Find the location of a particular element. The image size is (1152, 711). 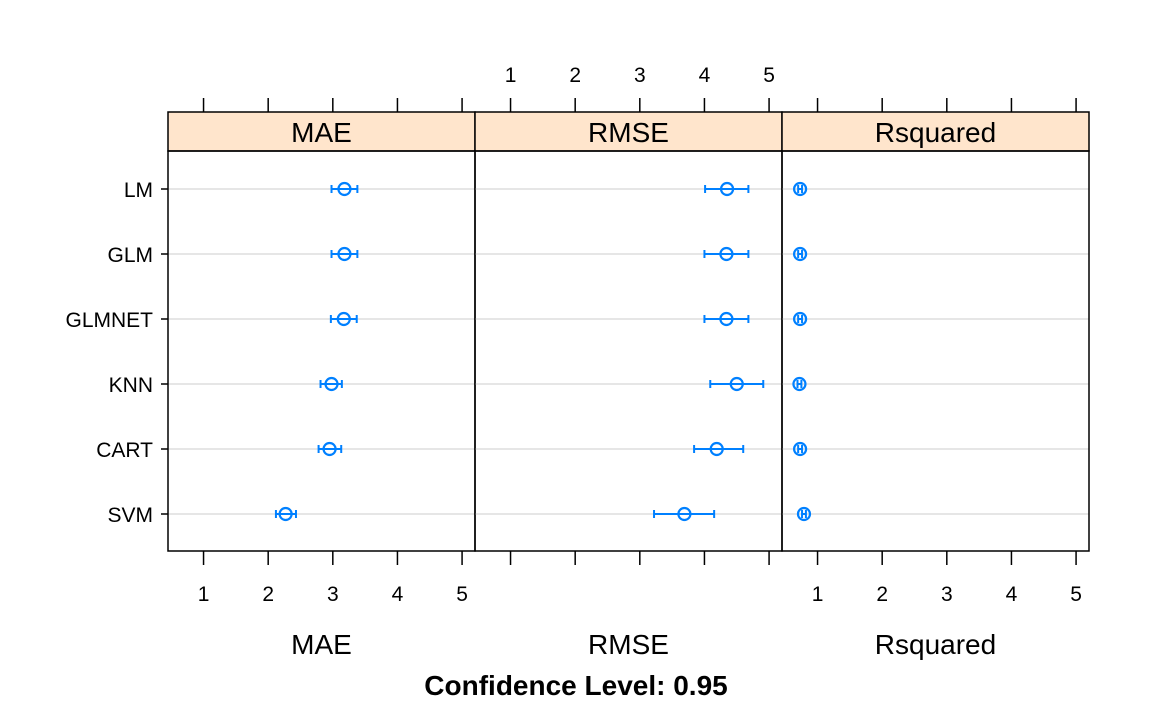

point-glm-rsquared is located at coordinates (800, 254).